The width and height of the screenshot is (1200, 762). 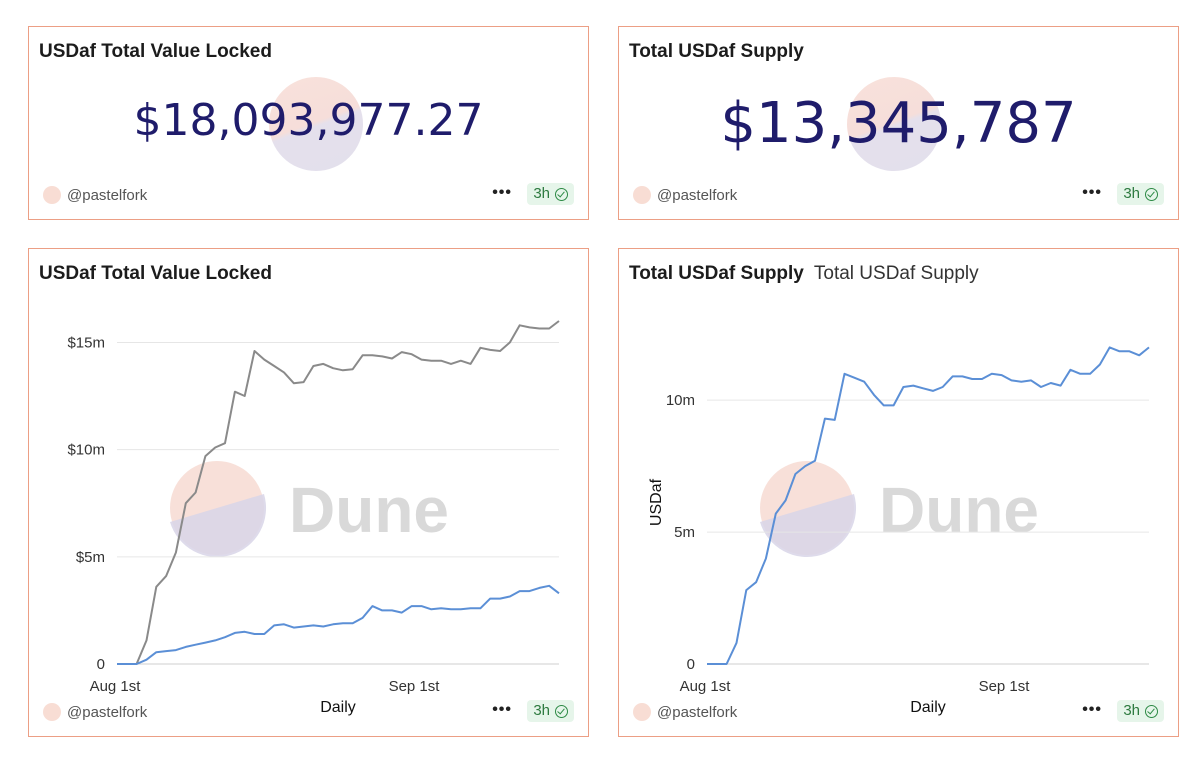 What do you see at coordinates (716, 273) in the screenshot?
I see `chart-title-text: Total USDaf Supply` at bounding box center [716, 273].